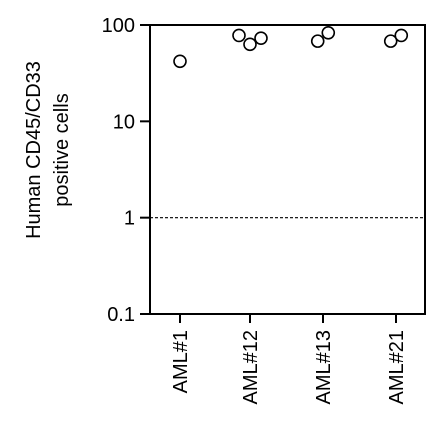  What do you see at coordinates (251, 367) in the screenshot?
I see `x-category-label: AML#12` at bounding box center [251, 367].